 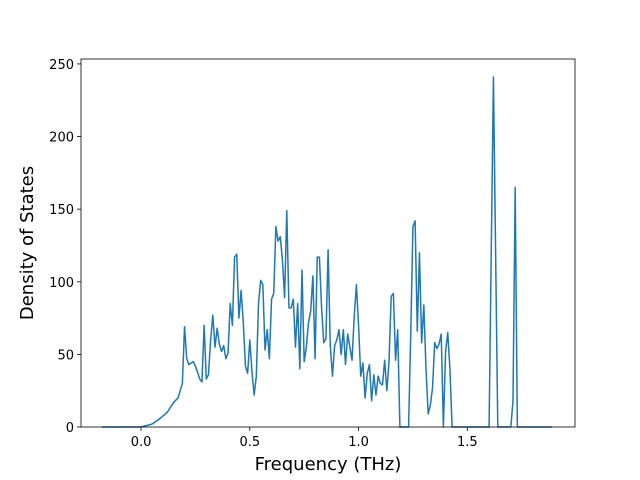 What do you see at coordinates (249, 442) in the screenshot?
I see `x-tick-label: 0.5` at bounding box center [249, 442].